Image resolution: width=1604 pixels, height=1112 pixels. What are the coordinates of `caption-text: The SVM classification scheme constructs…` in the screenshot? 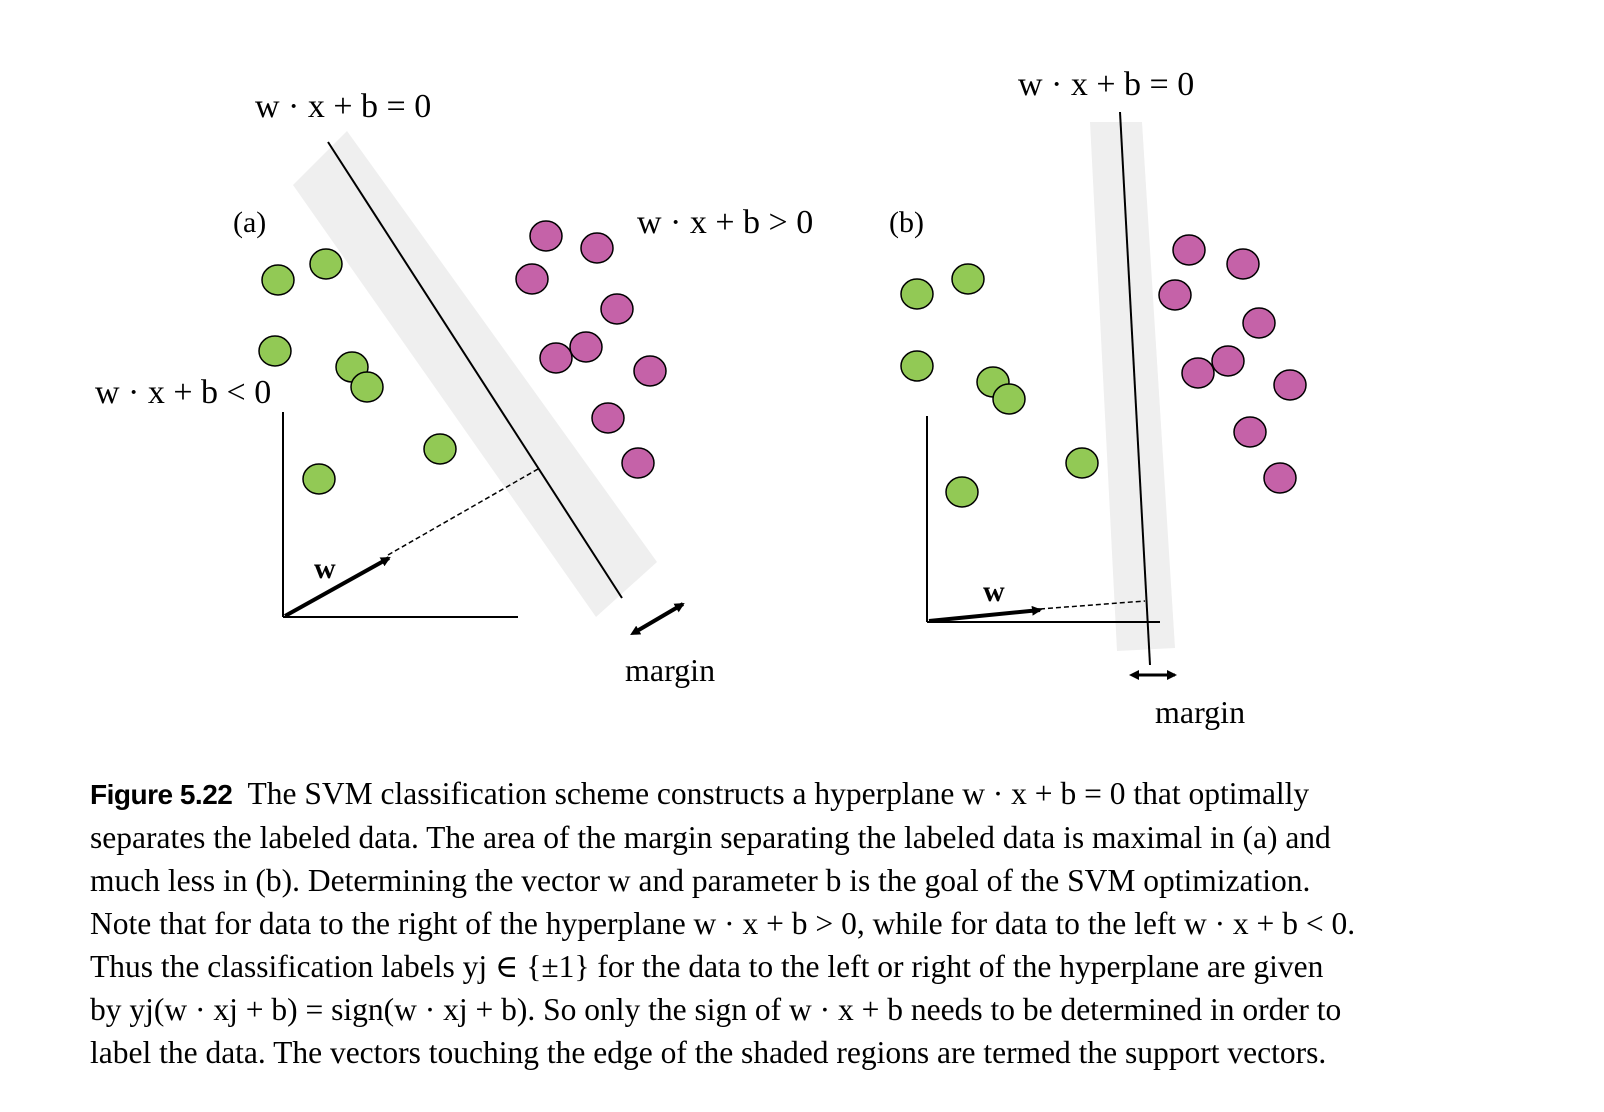 It's located at (778, 793).